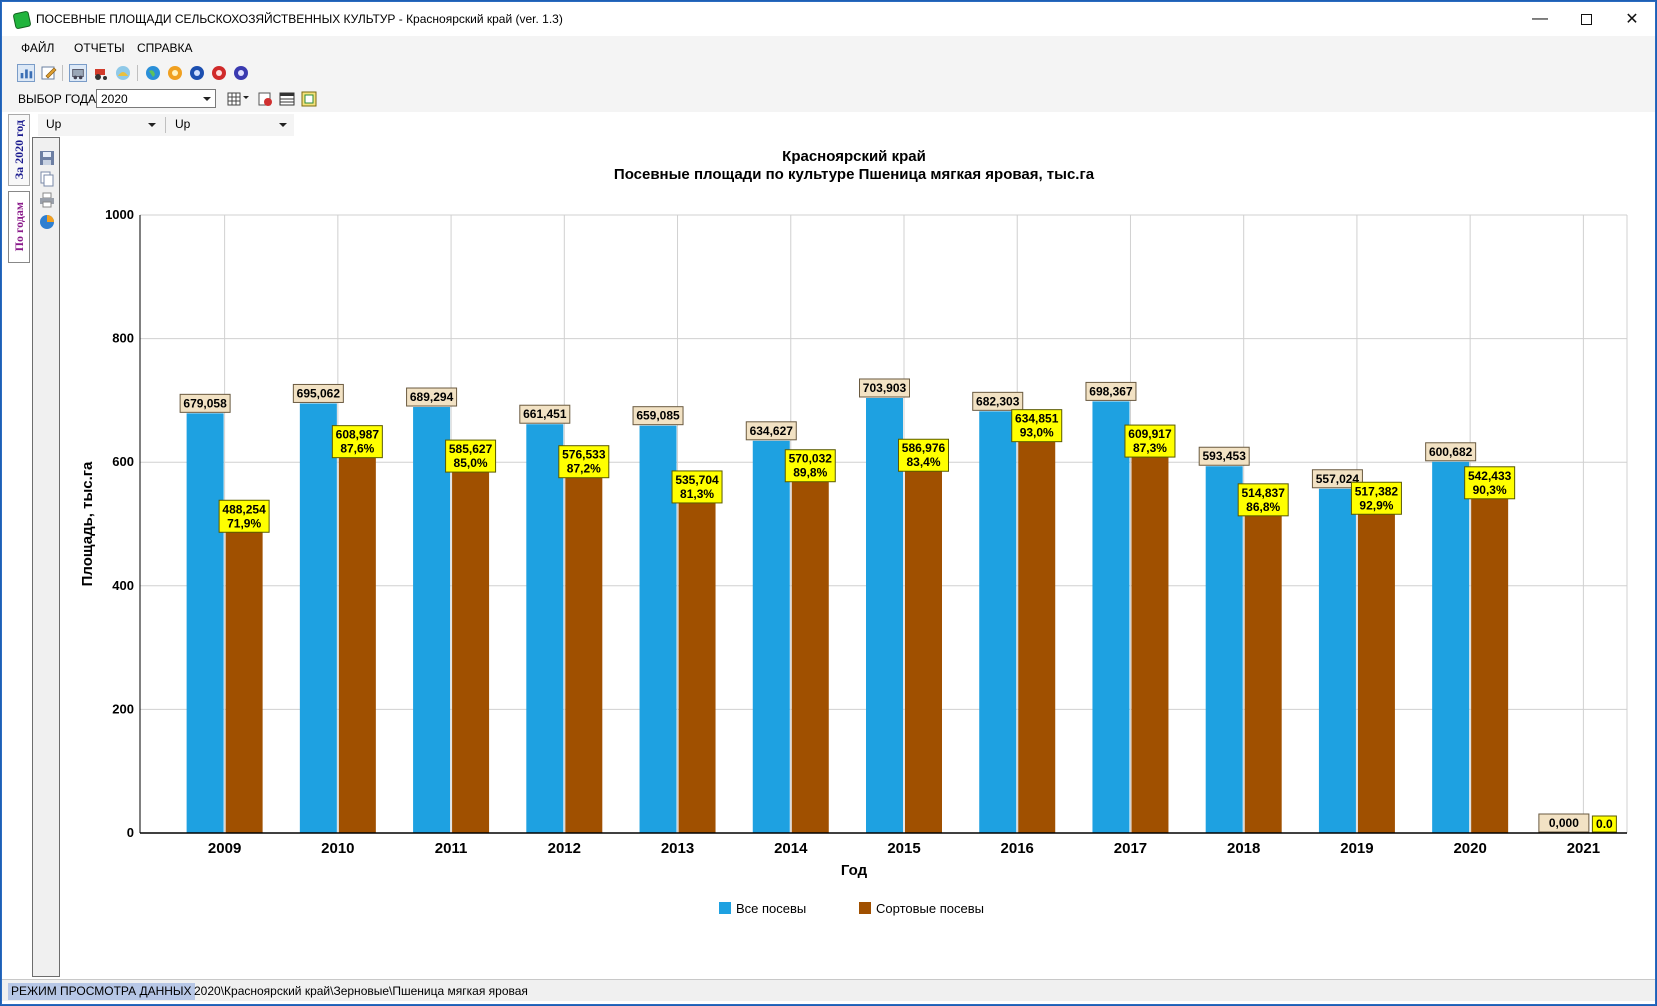  I want to click on data-label-varietal-sowings-text: 86,8%, so click(1263, 507).